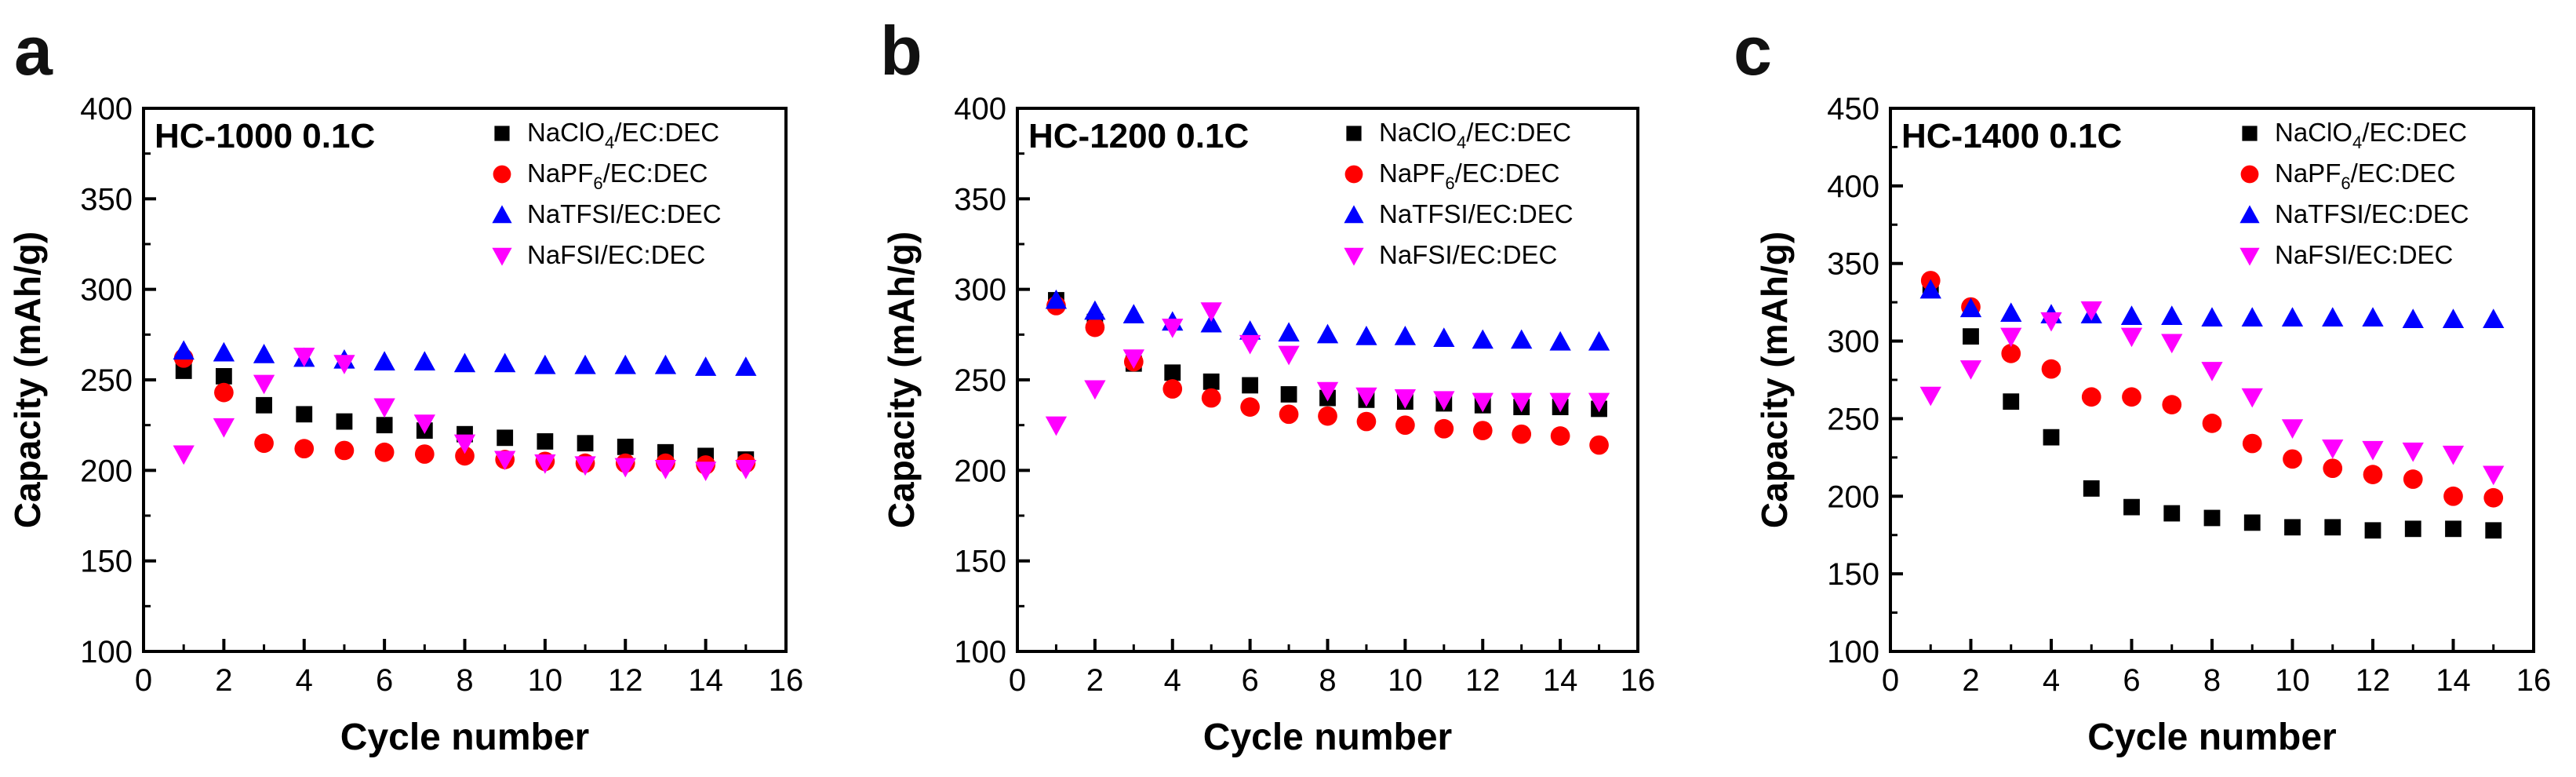 This screenshot has height=777, width=2576. I want to click on legend-subscript: 4, so click(1461, 142).